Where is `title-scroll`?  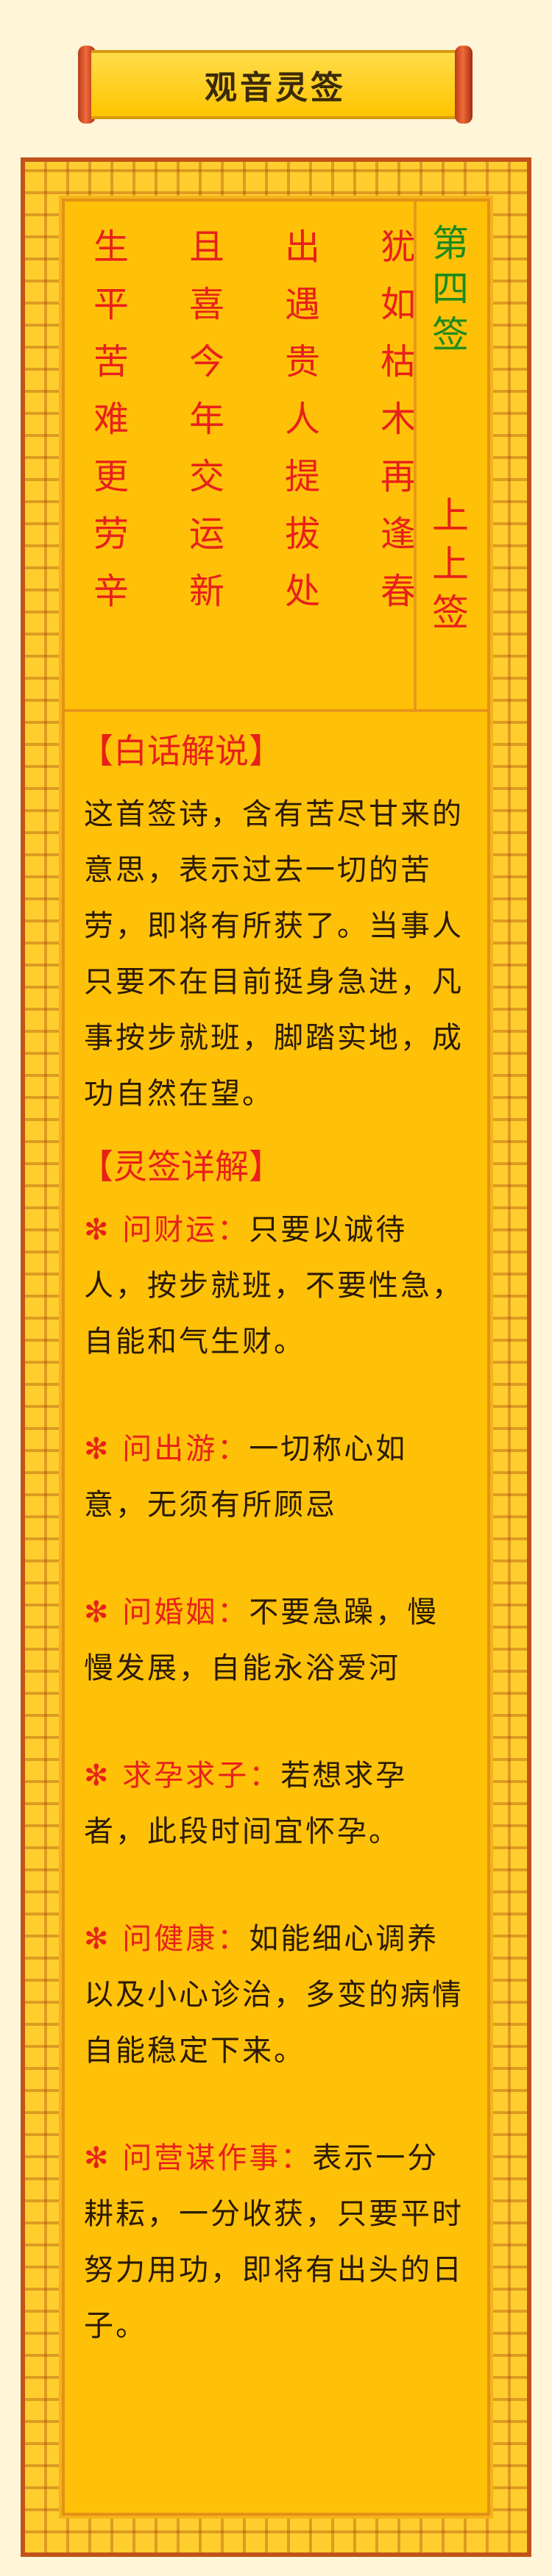 title-scroll is located at coordinates (275, 84).